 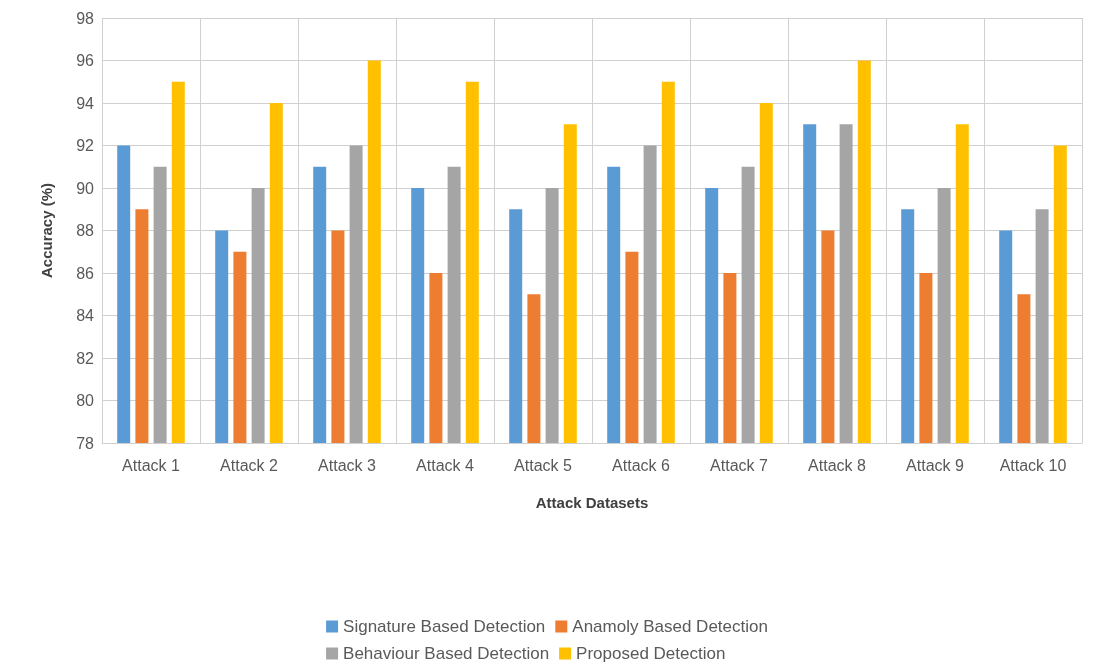 I want to click on legend-label: Proposed Detection, so click(x=651, y=653).